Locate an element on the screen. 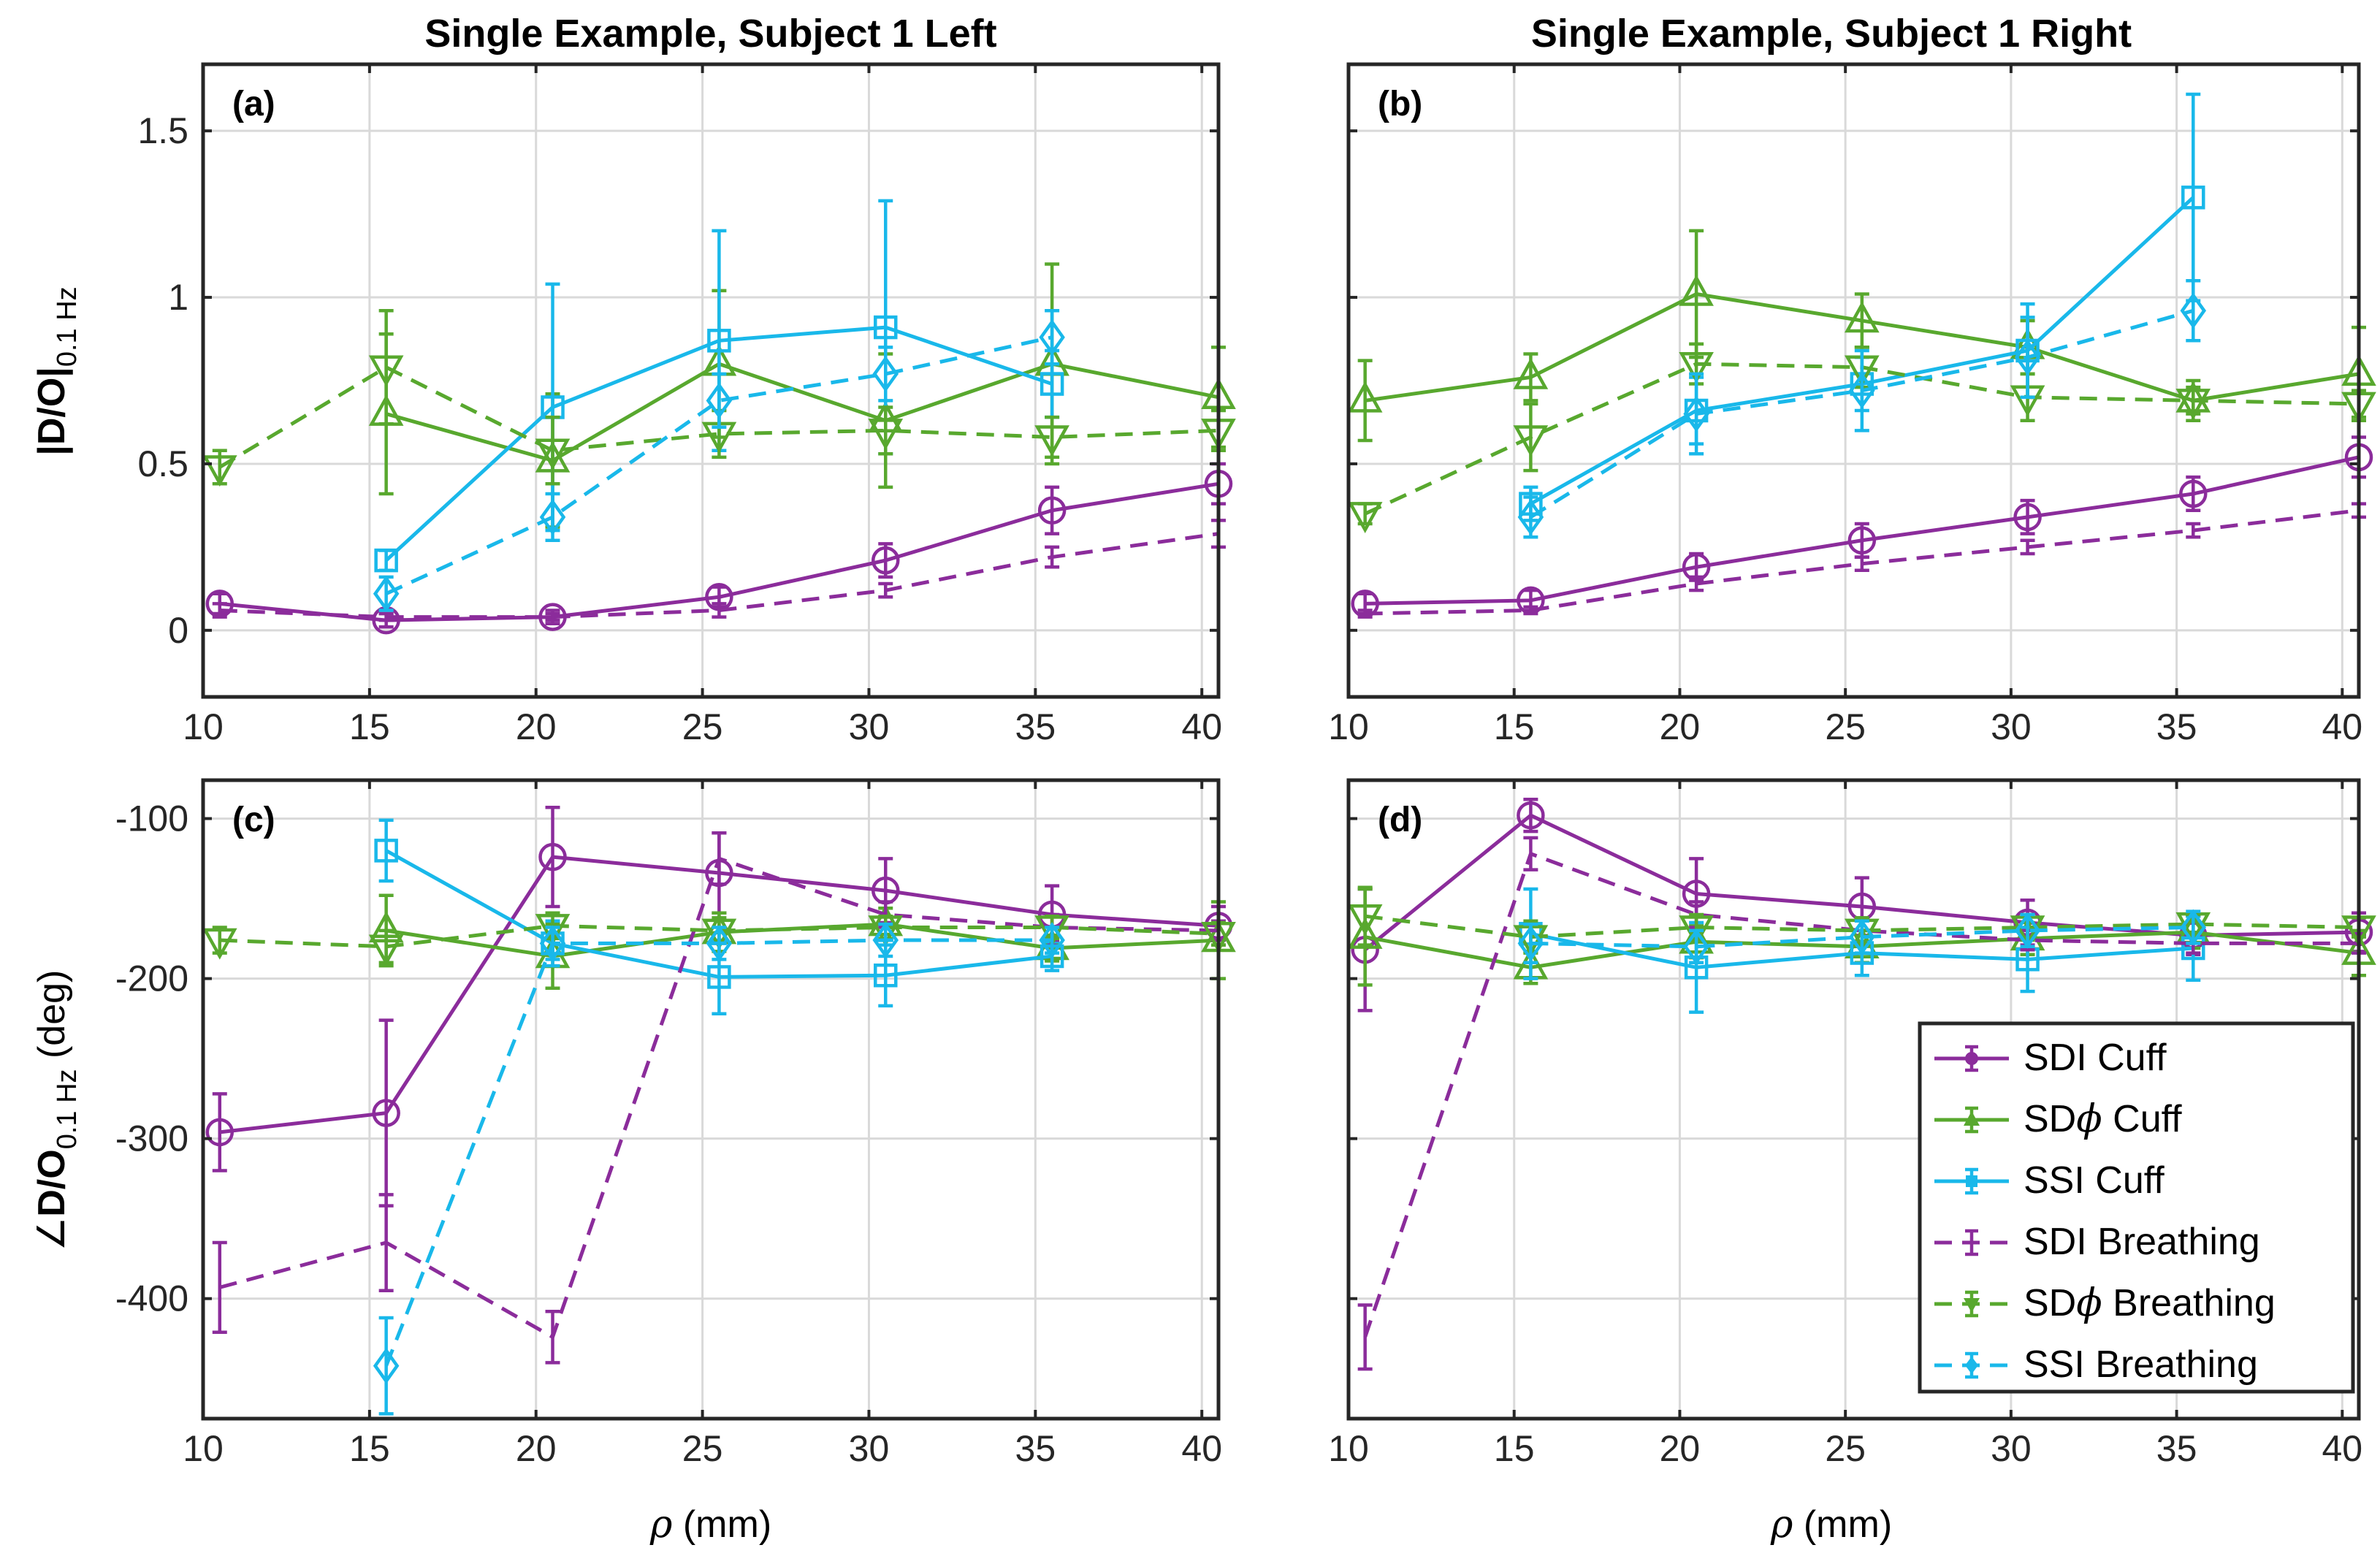  legend-label-sdphi-cuff: SDϕ Cuff is located at coordinates (2103, 1119).